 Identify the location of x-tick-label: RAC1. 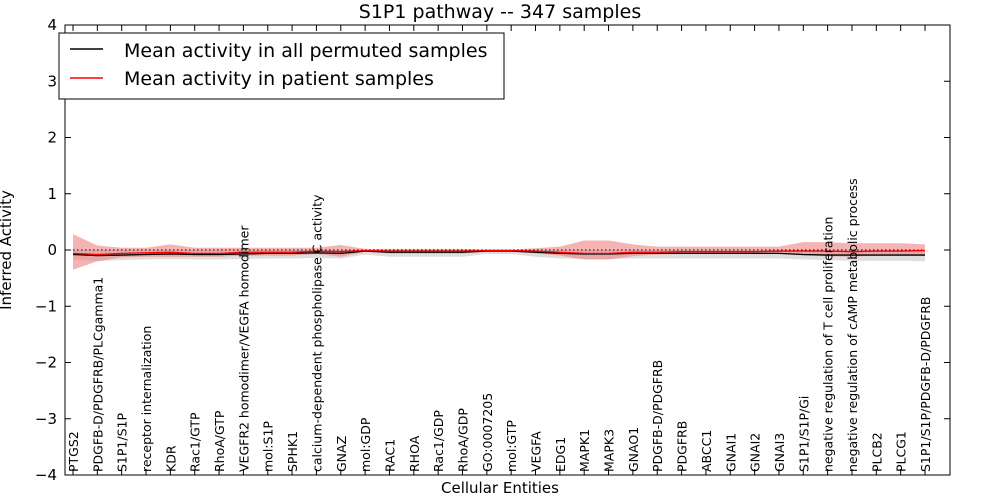
(389, 455).